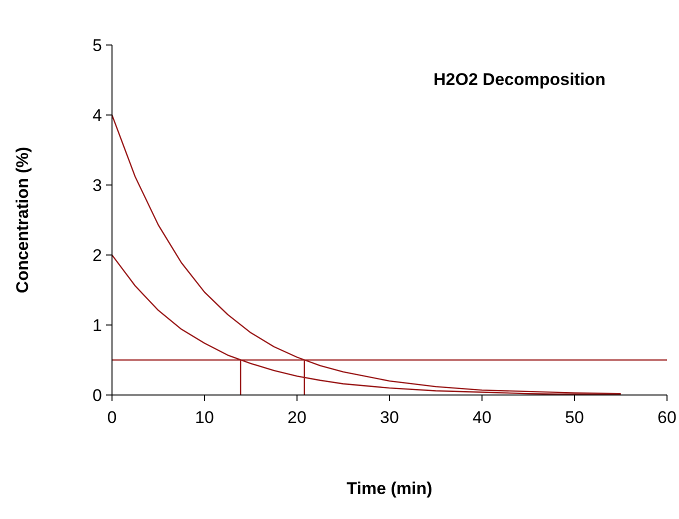  I want to click on x-tick-label: 30, so click(389, 417).